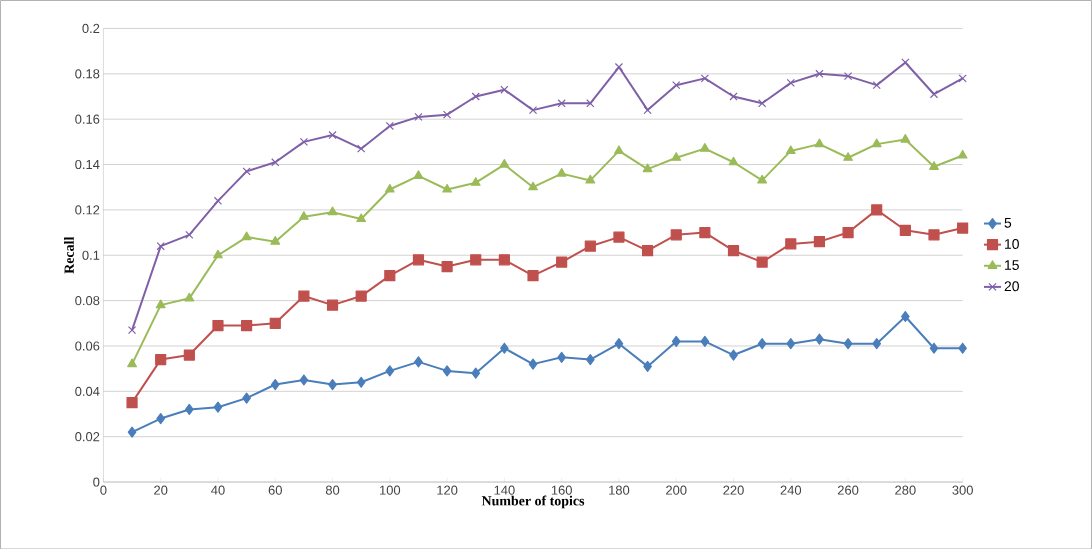  I want to click on x-tick-label: 160, so click(561, 490).